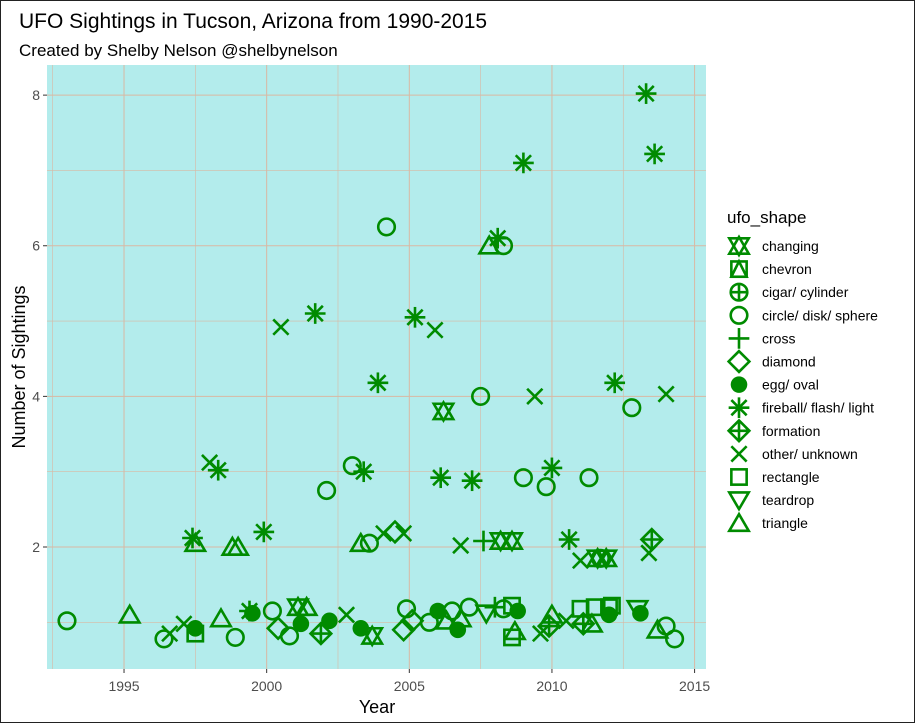 This screenshot has width=915, height=727. I want to click on legend-key-egg, so click(739, 384).